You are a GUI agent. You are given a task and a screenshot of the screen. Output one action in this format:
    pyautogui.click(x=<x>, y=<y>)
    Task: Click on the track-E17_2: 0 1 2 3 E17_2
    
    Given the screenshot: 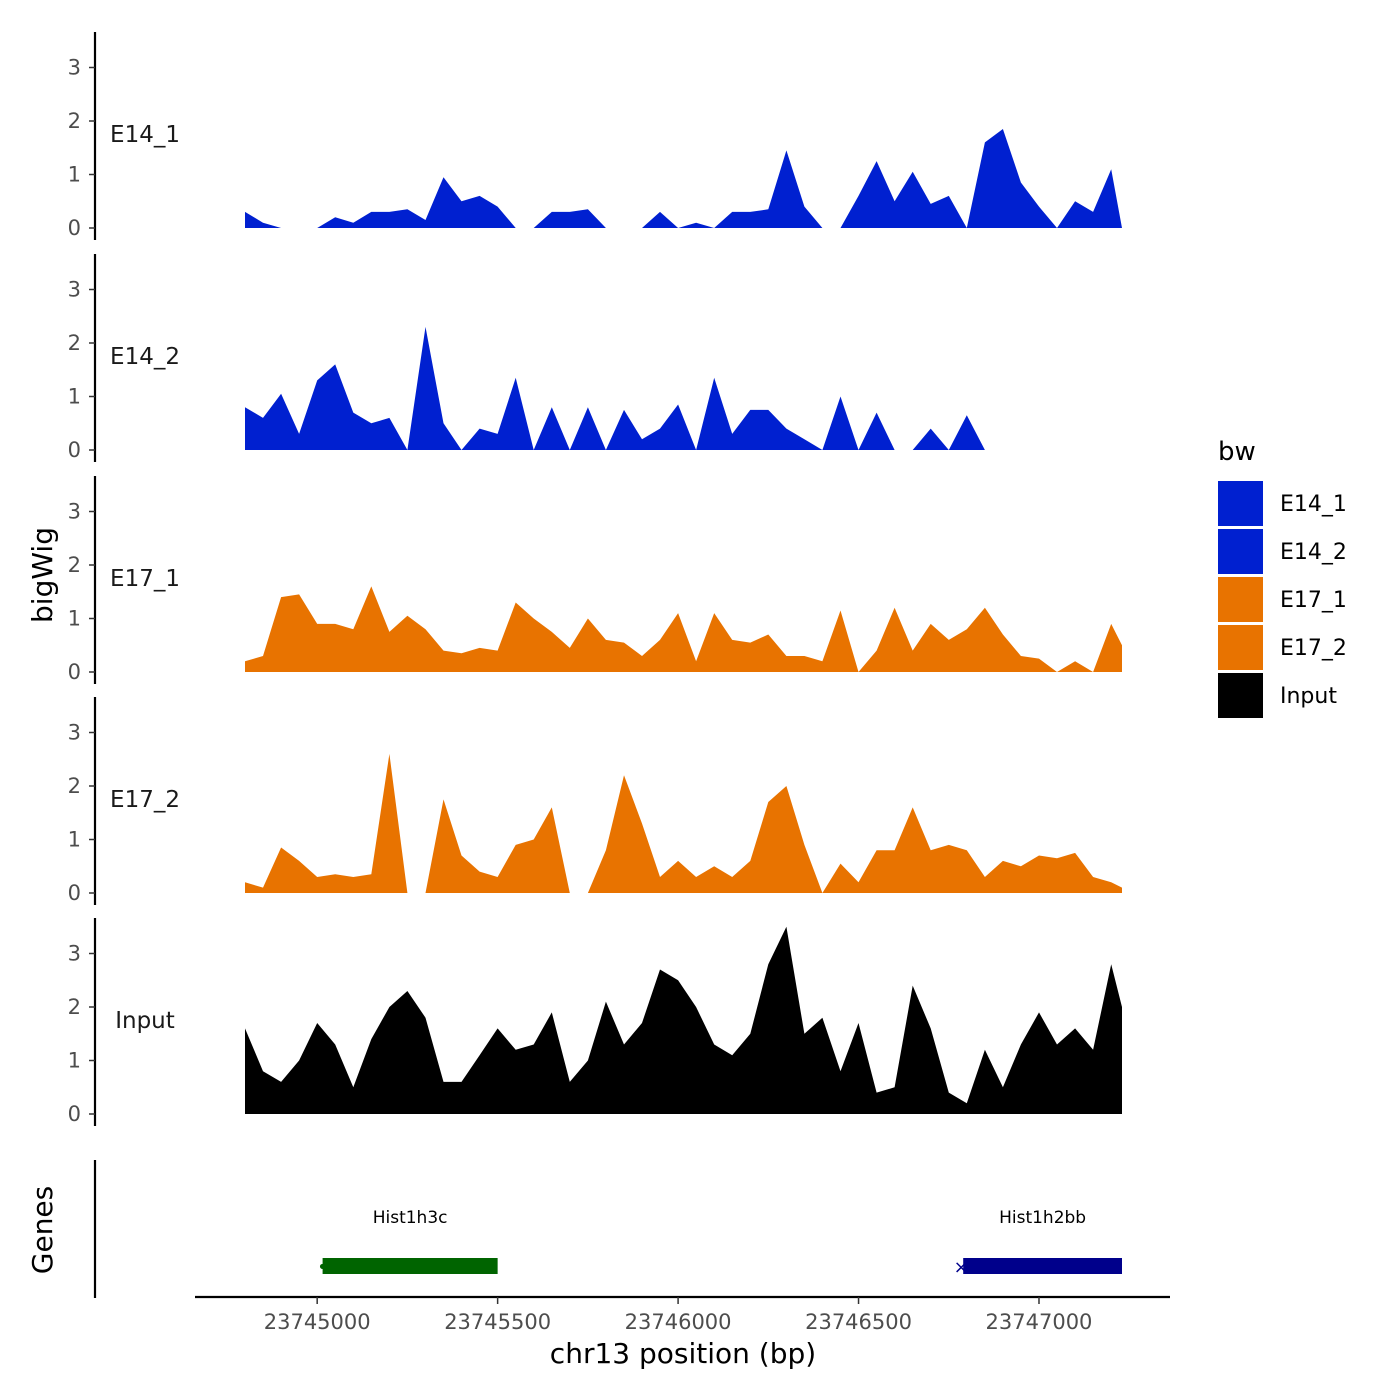 What is the action you would take?
    pyautogui.click(x=595, y=801)
    